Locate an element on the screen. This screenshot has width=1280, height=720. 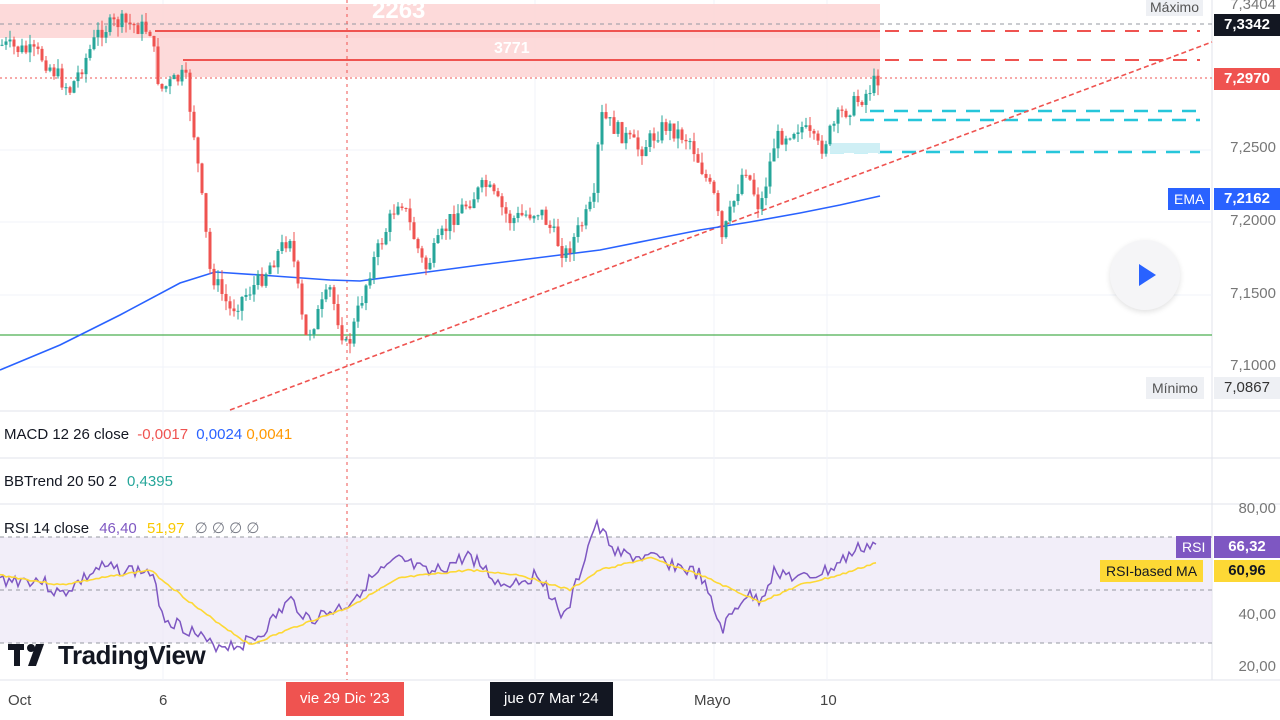
rsi-pane is located at coordinates (606, 590).